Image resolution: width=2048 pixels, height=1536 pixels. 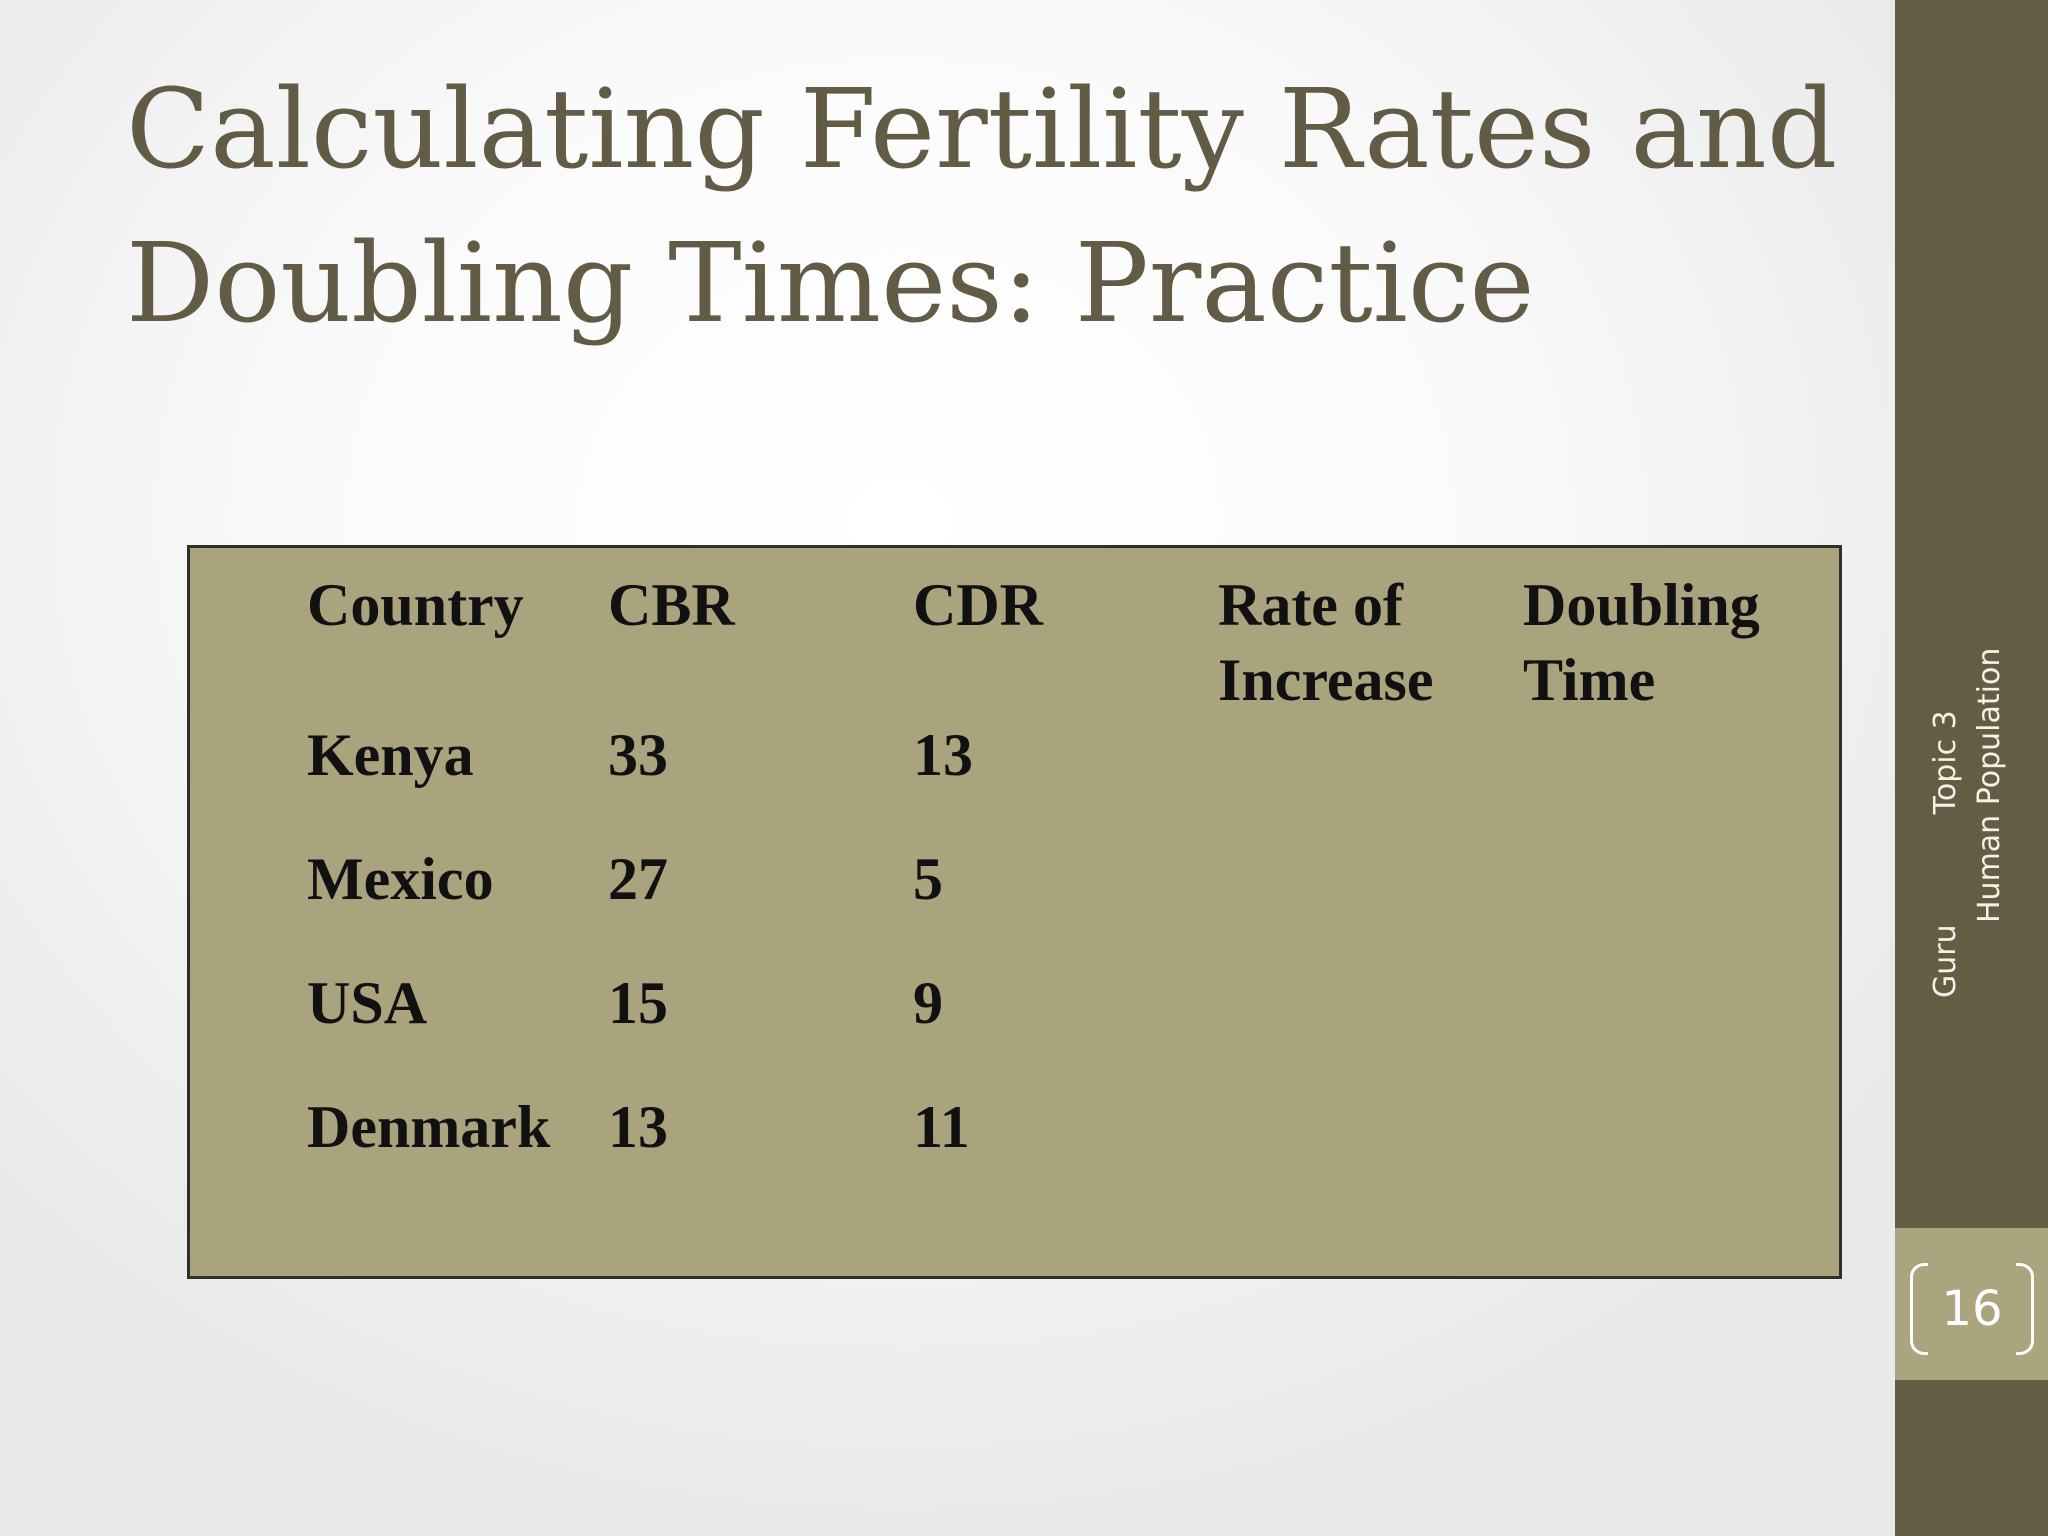 I want to click on cell-cdr: 5, so click(x=928, y=879).